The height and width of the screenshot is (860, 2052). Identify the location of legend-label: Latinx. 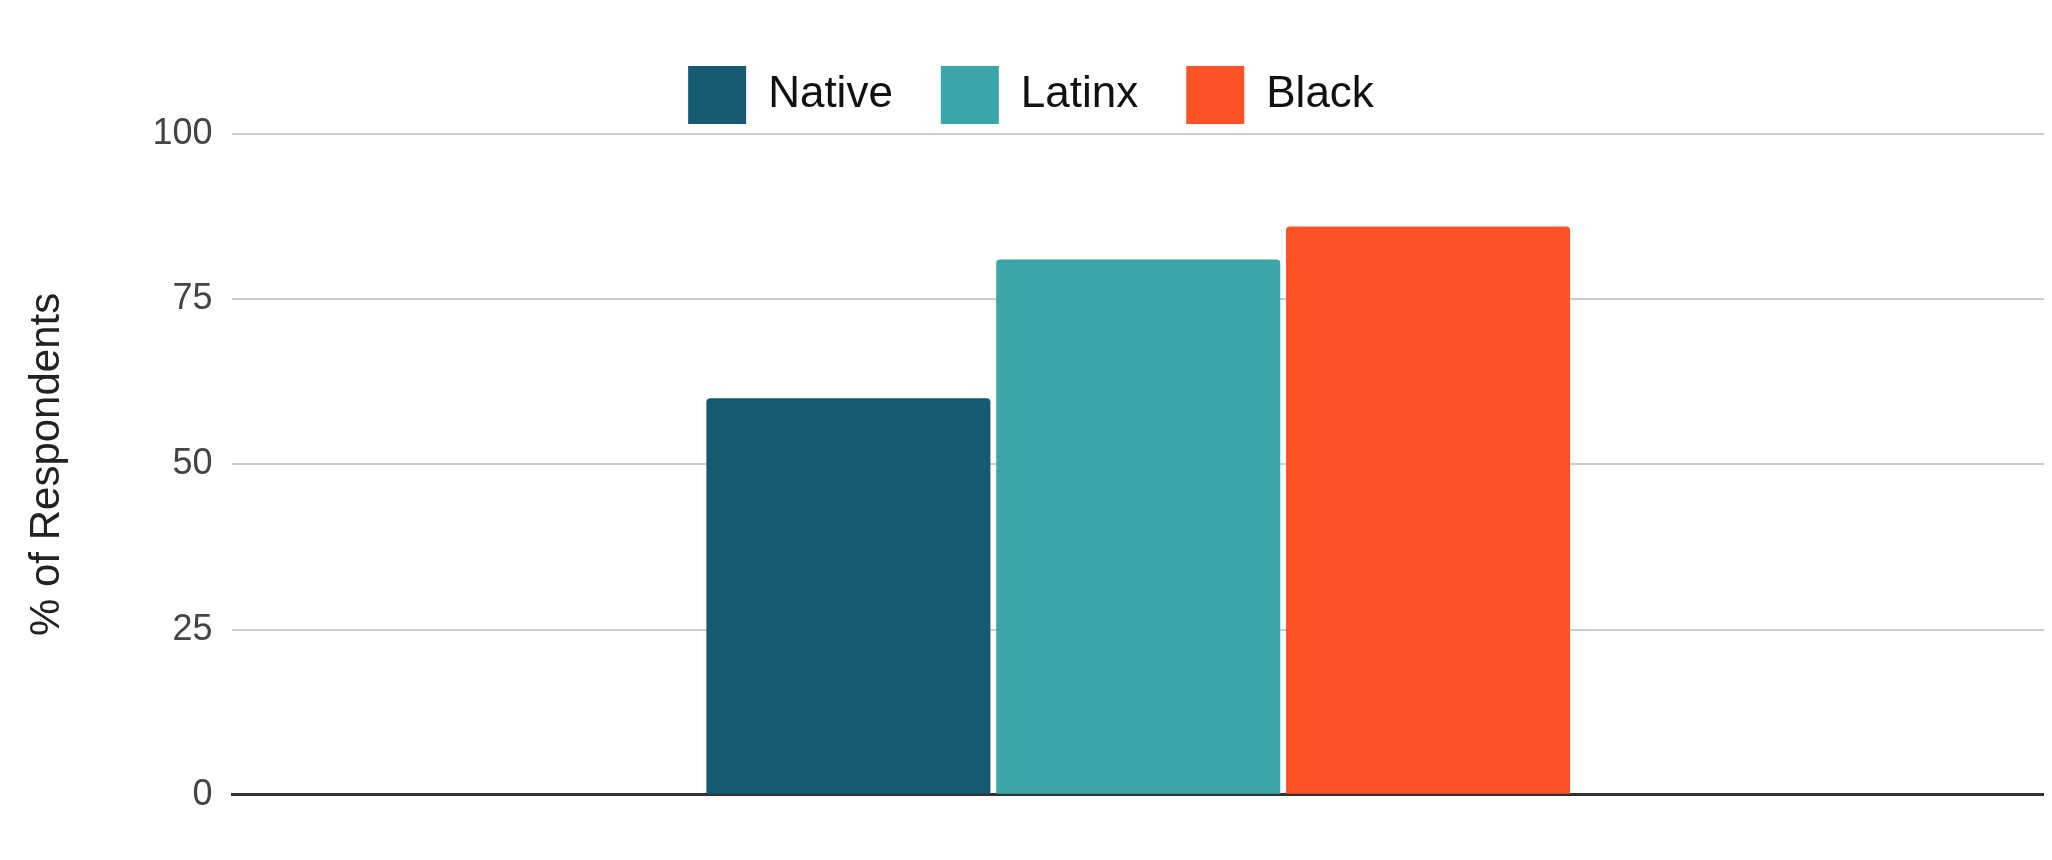
(1079, 92).